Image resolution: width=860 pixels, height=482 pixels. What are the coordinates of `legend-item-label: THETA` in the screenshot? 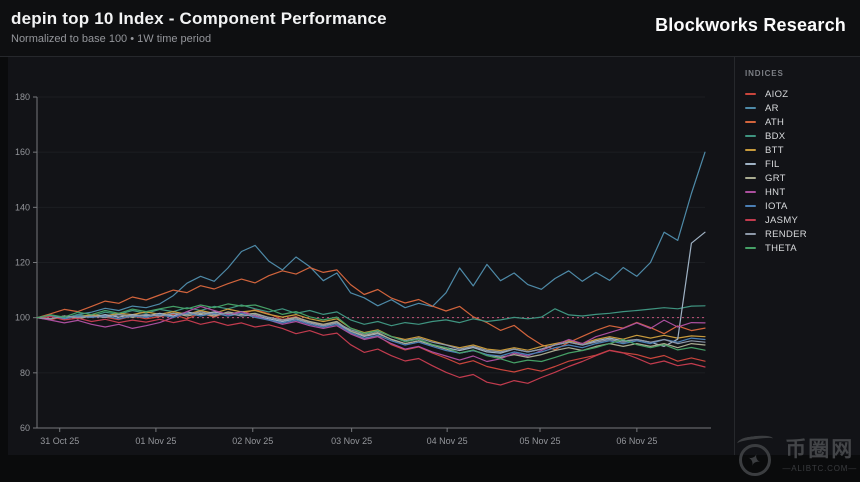 It's located at (781, 248).